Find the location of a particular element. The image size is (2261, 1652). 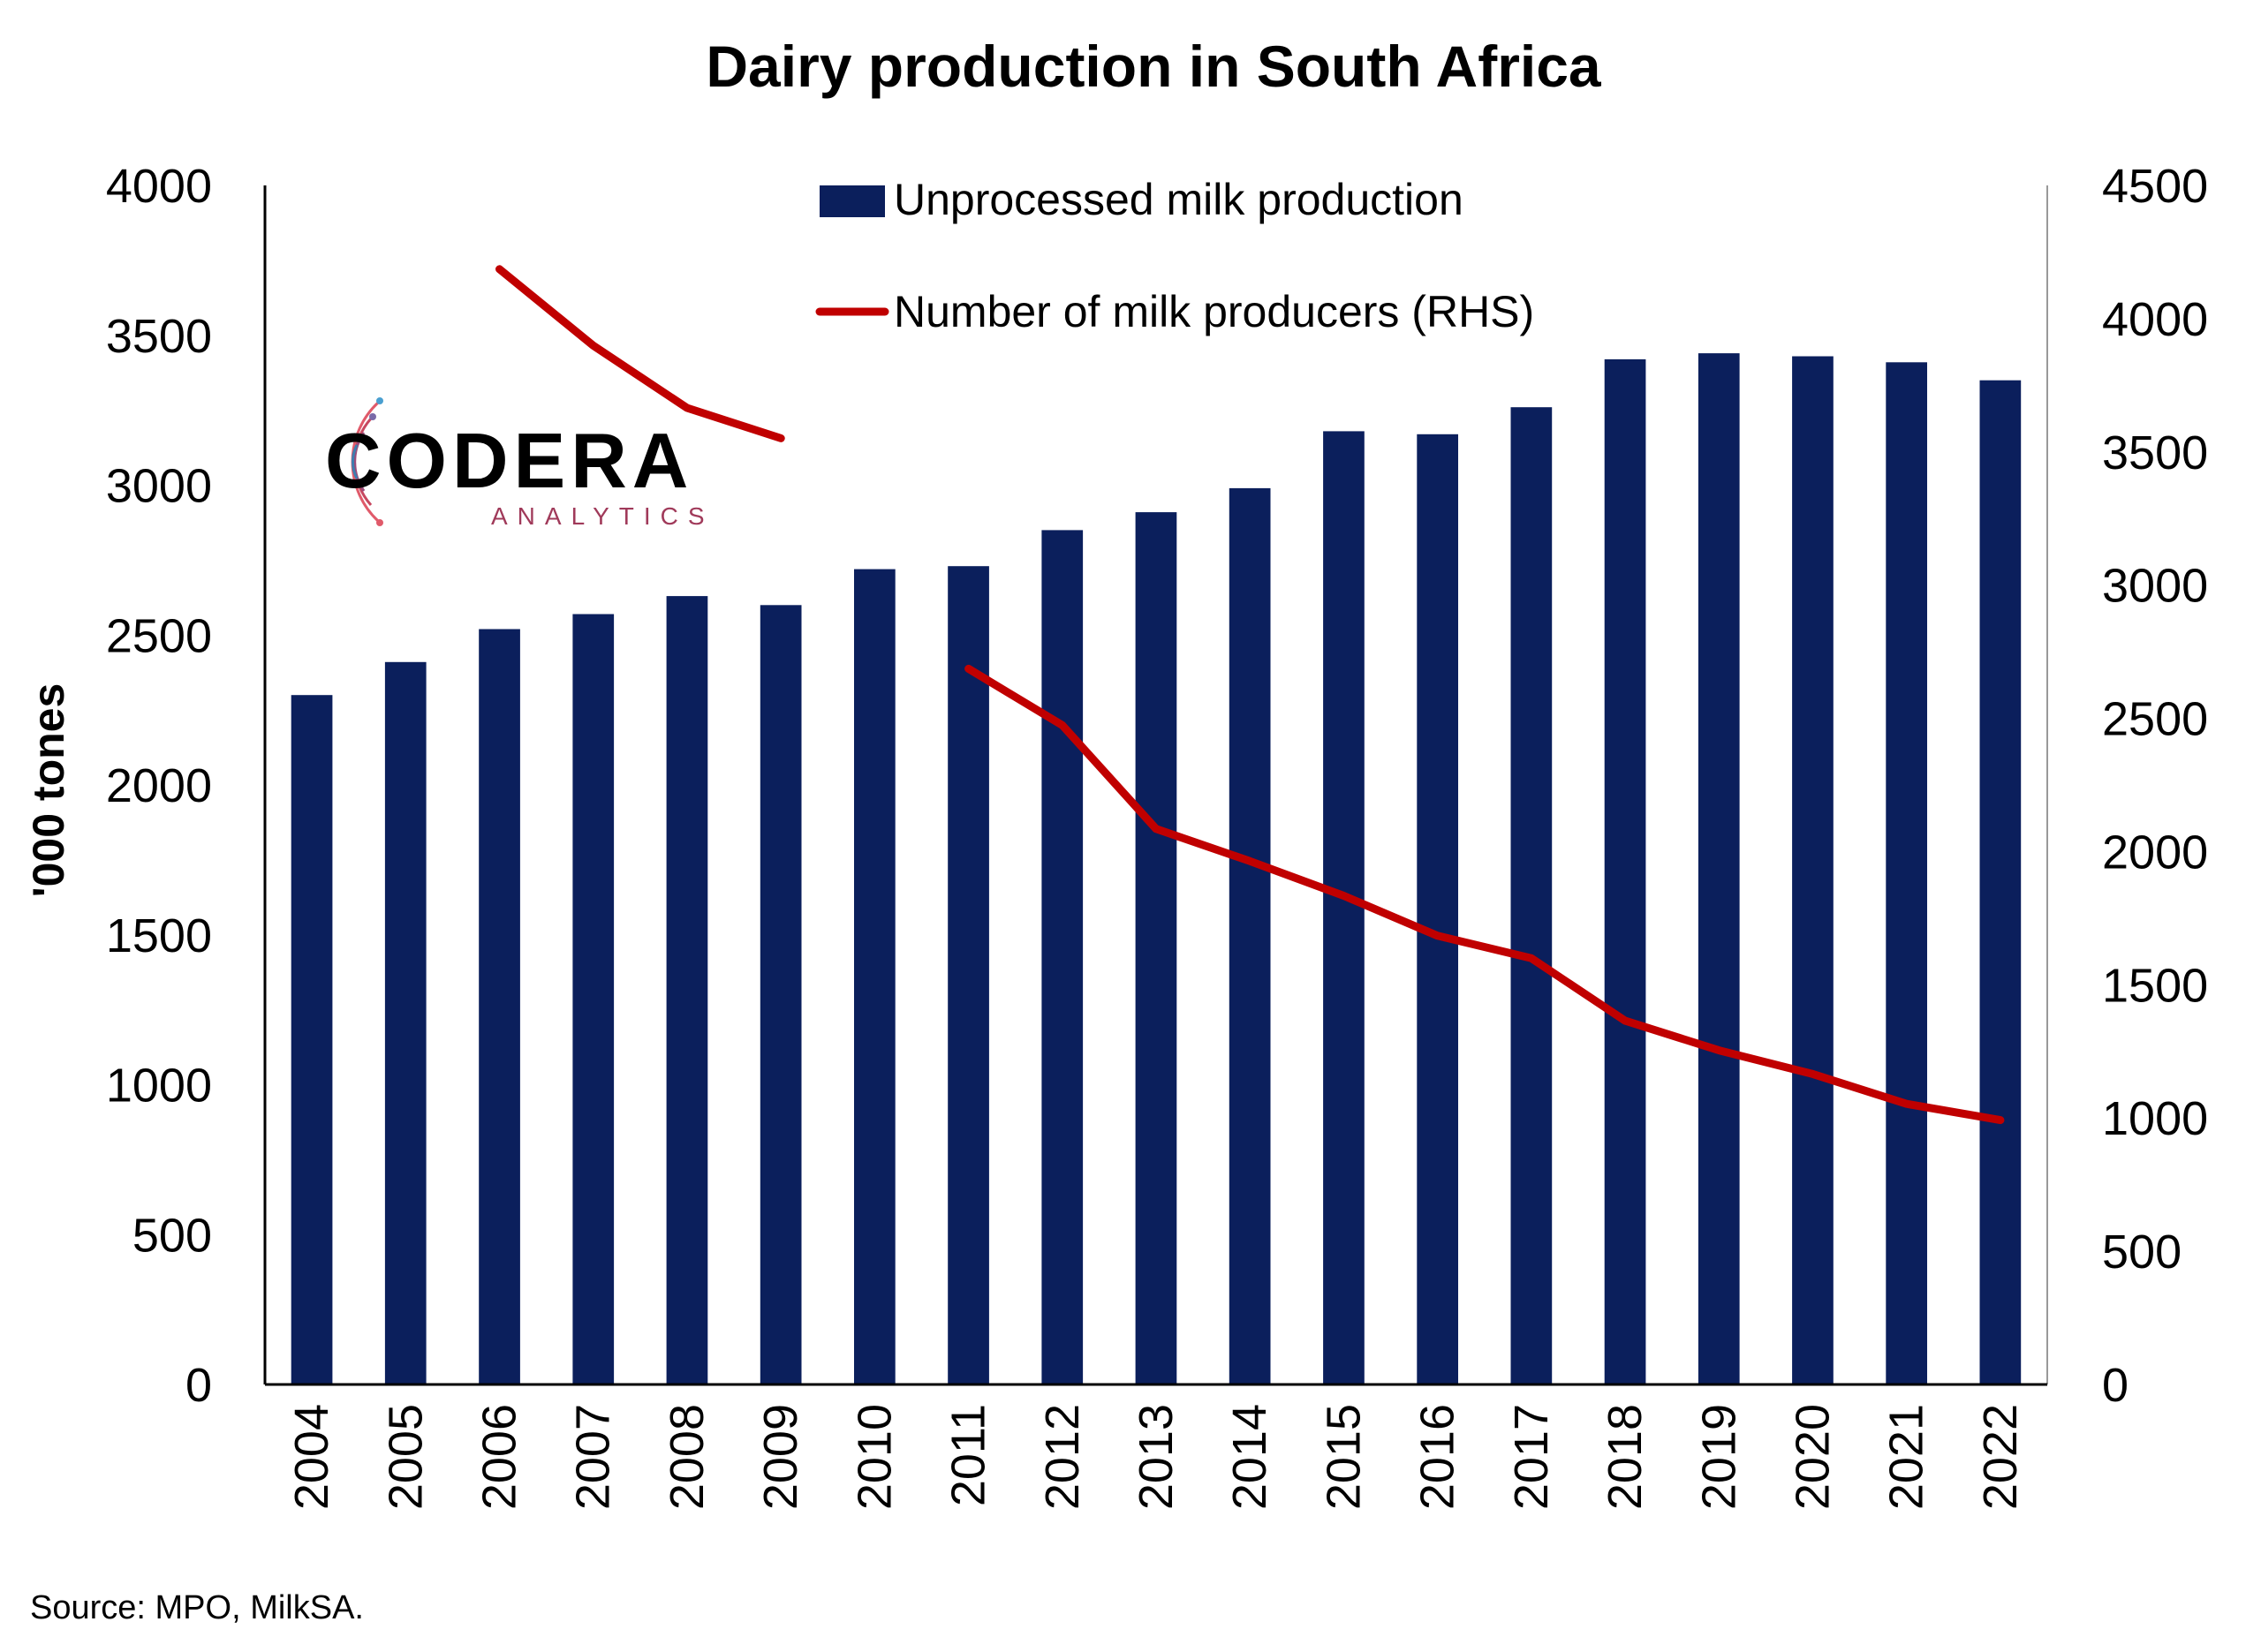

x-tick-2022: 2022 is located at coordinates (2001, 1457).